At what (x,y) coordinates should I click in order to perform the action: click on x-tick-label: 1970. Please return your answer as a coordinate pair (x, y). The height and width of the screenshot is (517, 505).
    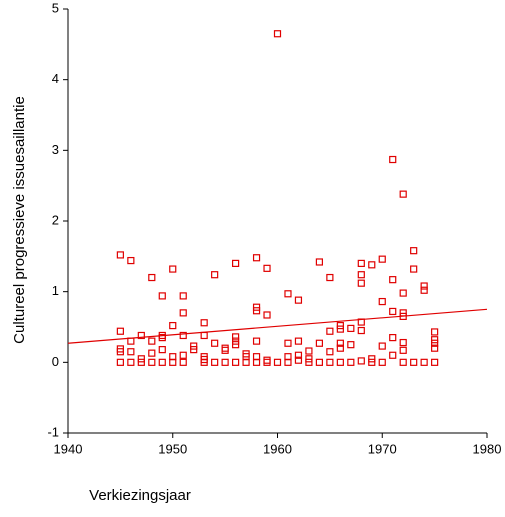
    Looking at the image, I should click on (382, 448).